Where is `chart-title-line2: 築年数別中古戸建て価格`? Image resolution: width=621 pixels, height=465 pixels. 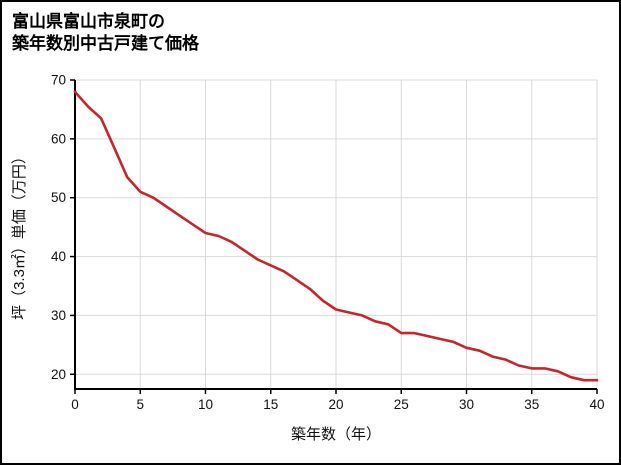
chart-title-line2: 築年数別中古戸建て価格 is located at coordinates (105, 44).